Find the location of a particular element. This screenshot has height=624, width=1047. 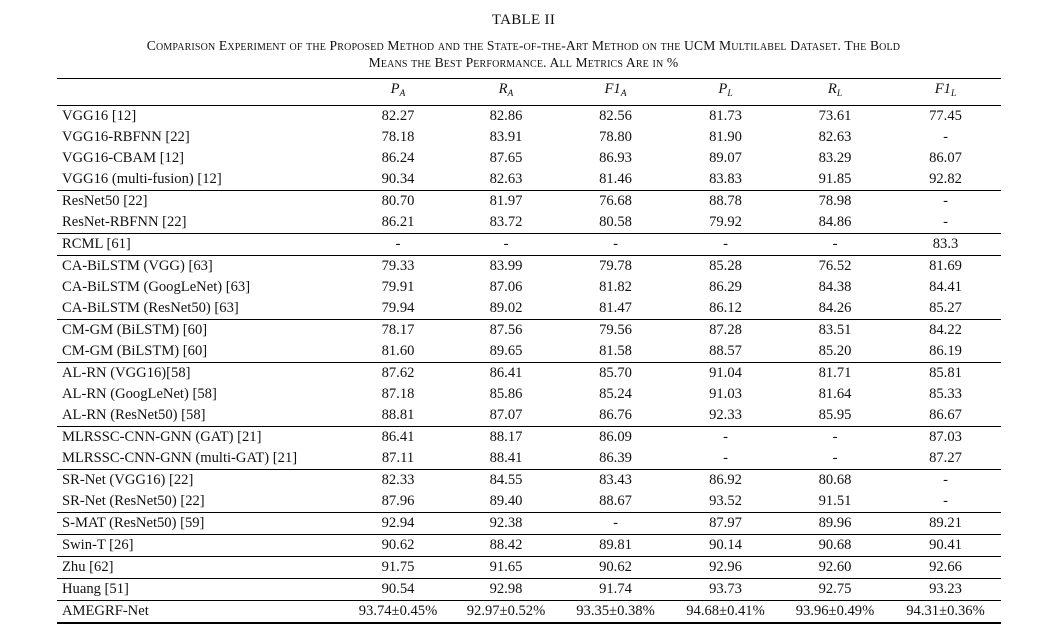

metric-cell: 85.70 is located at coordinates (615, 373).